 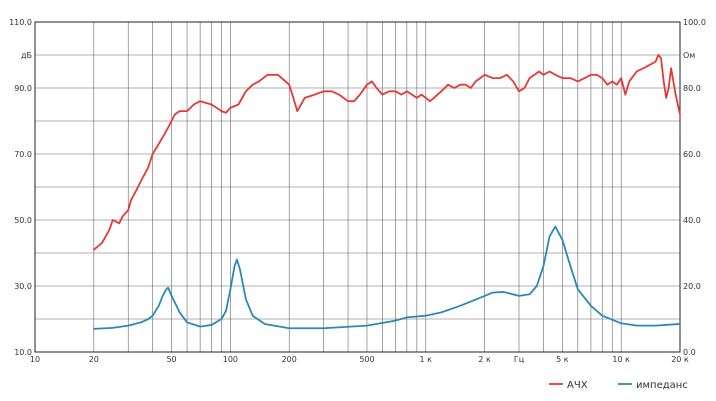 I want to click on y-right-tick-label: Ом, so click(x=689, y=55).